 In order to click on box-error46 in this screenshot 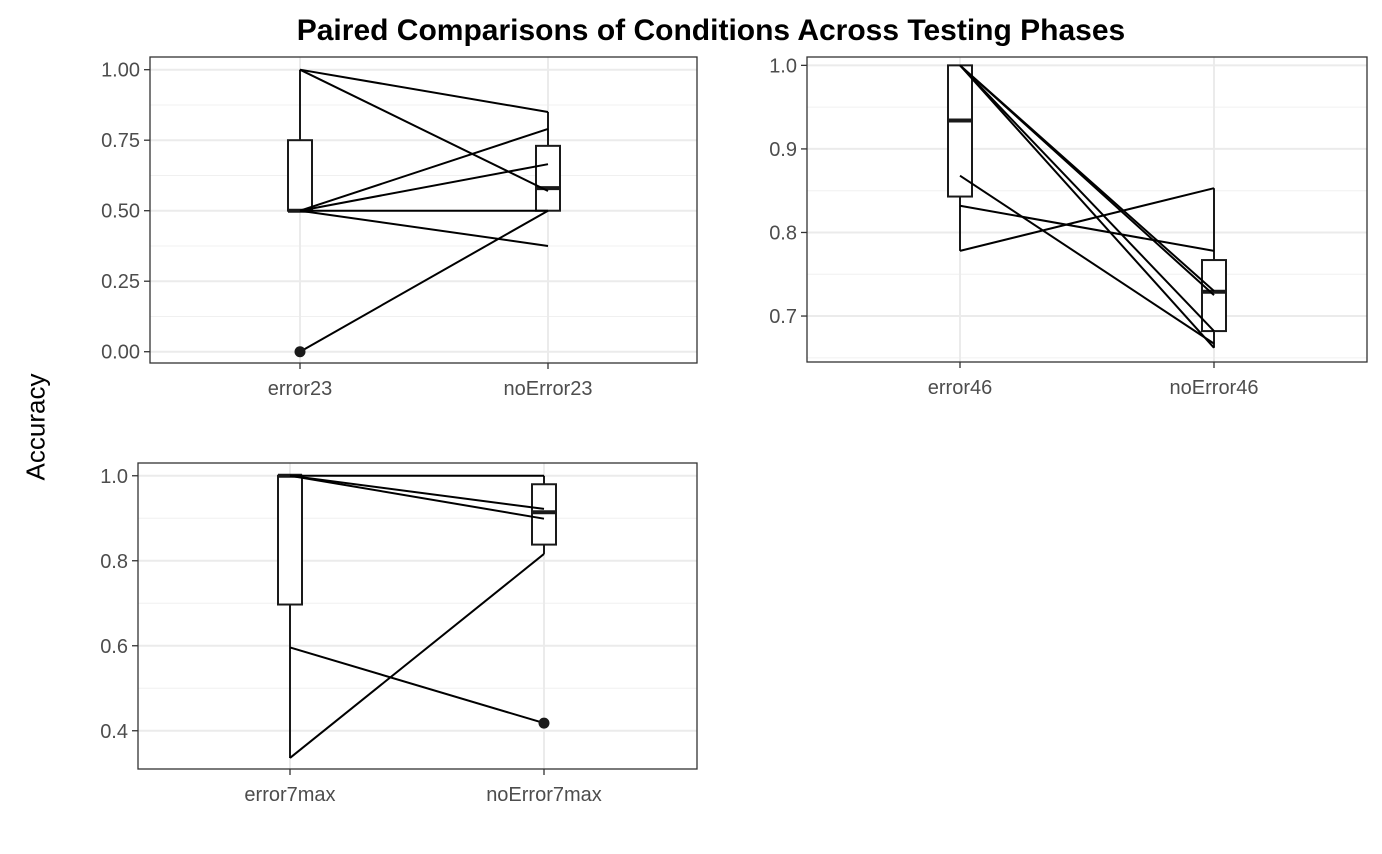, I will do `click(960, 157)`.